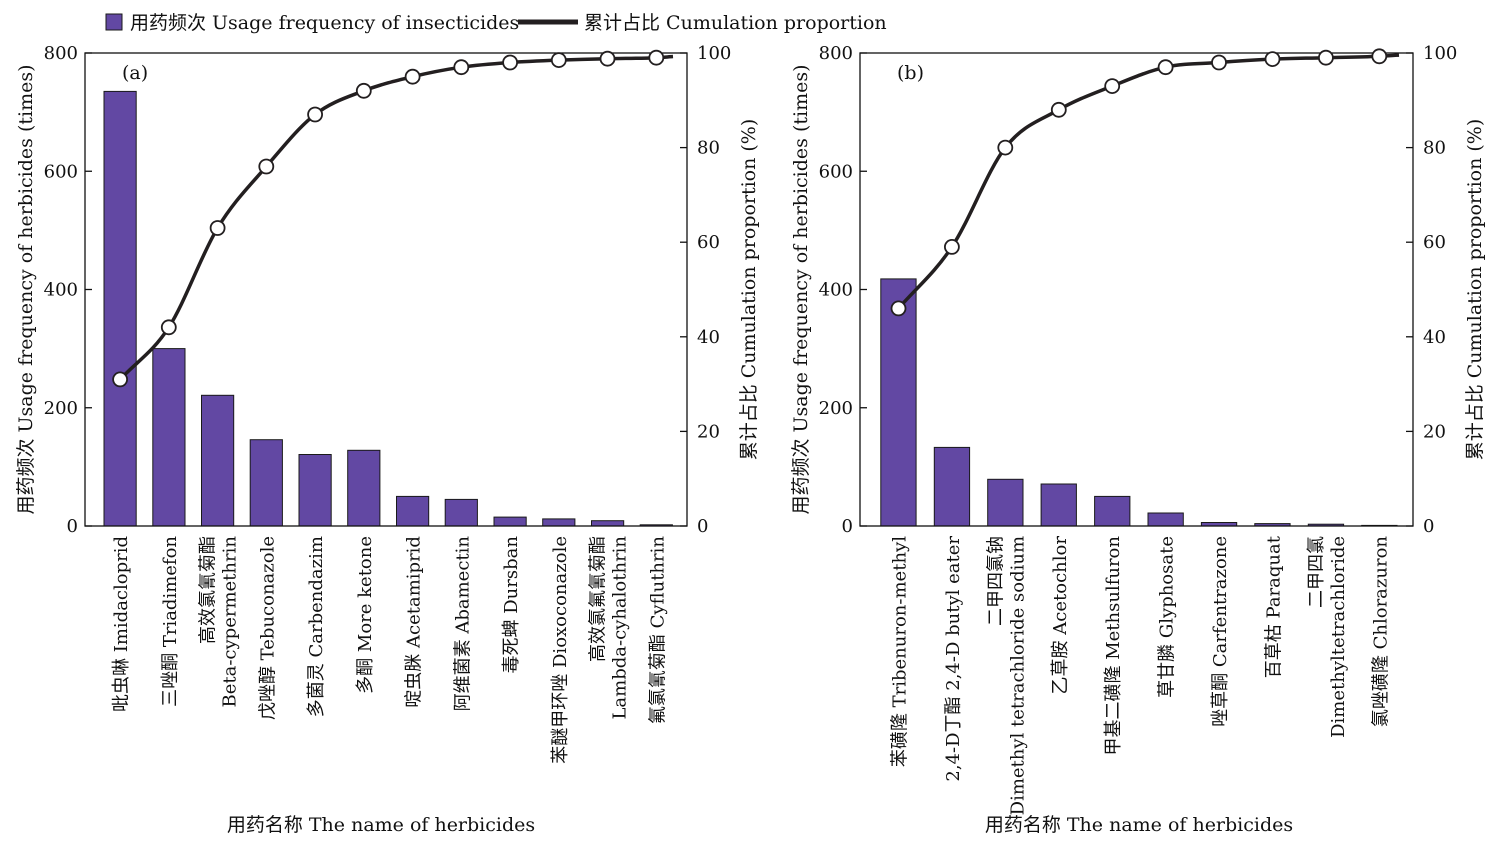  Describe the element at coordinates (170, 621) in the screenshot. I see `category-label: 三唑酮 Triadimefon` at that location.